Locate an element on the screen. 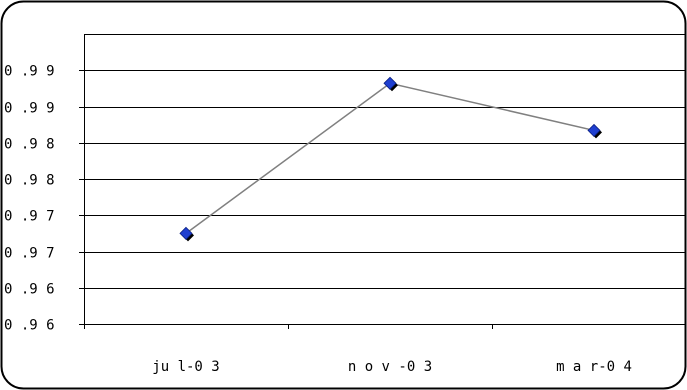 This screenshot has height=390, width=687. x-tick-labels: ju l-0 3 n o v -0 3 m a r-0 4 is located at coordinates (392, 367).